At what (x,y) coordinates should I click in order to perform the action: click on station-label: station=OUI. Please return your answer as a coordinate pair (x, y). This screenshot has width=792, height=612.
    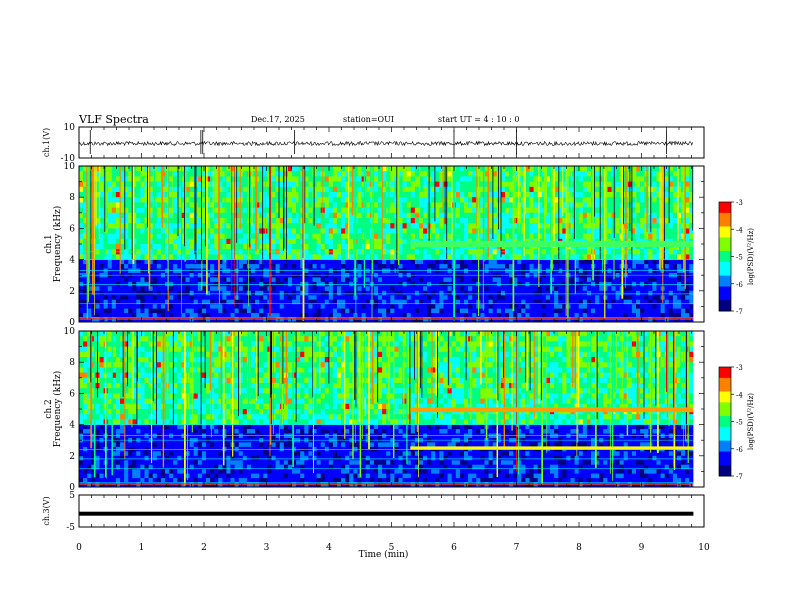
    Looking at the image, I should click on (368, 119).